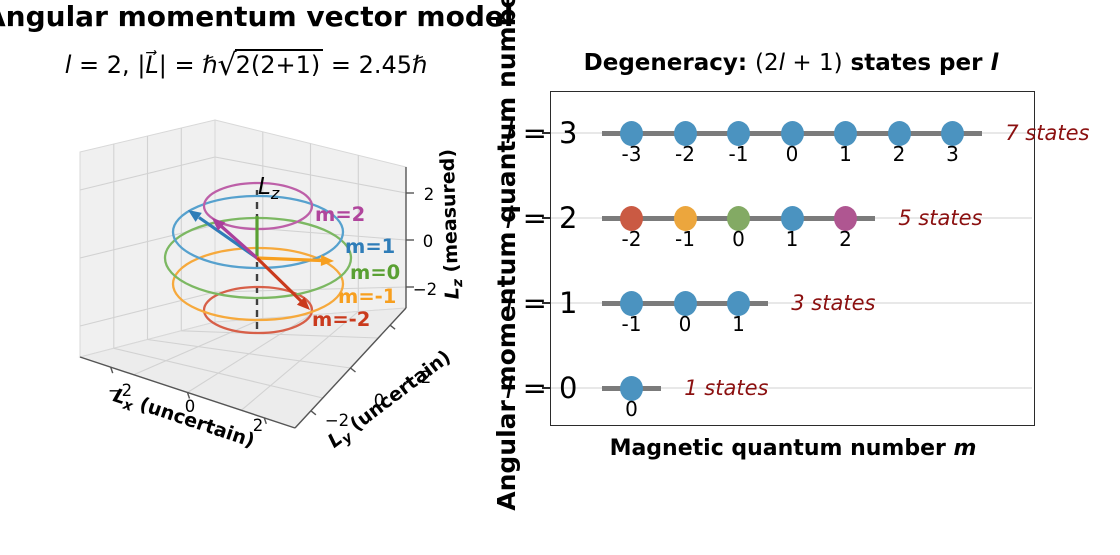 Image resolution: width=1120 pixels, height=555 pixels. Describe the element at coordinates (68, 65) in the screenshot. I see `subtitle-l: l` at that location.